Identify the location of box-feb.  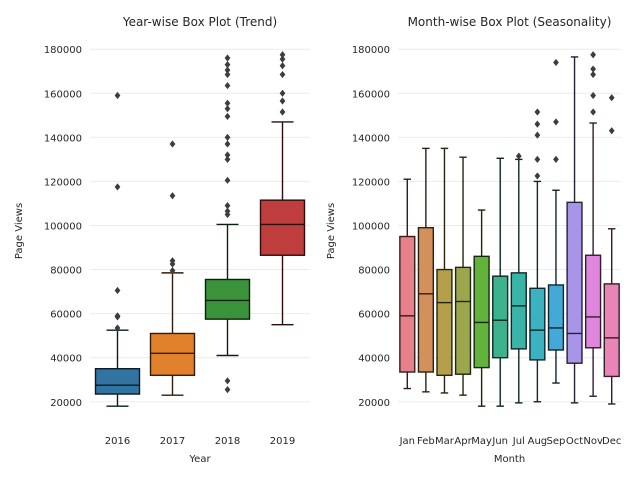
(426, 299).